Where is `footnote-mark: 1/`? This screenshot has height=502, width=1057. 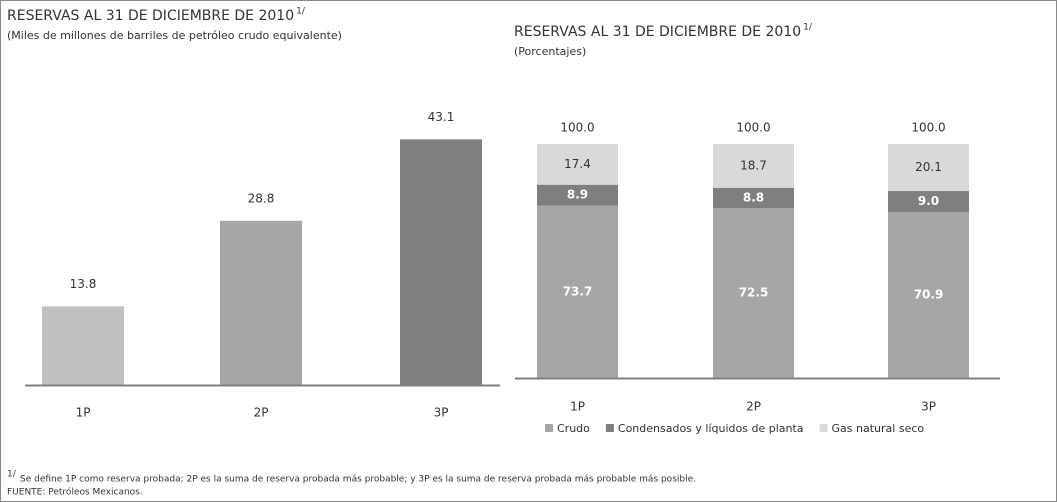 footnote-mark: 1/ is located at coordinates (12, 475).